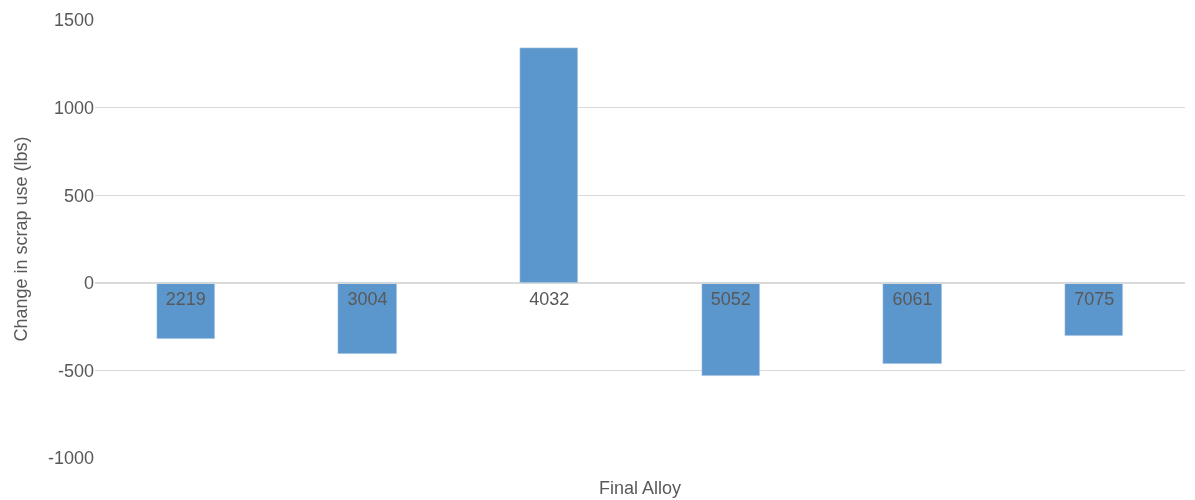 The image size is (1195, 500). Describe the element at coordinates (1094, 299) in the screenshot. I see `x-tick-label: 7075` at that location.